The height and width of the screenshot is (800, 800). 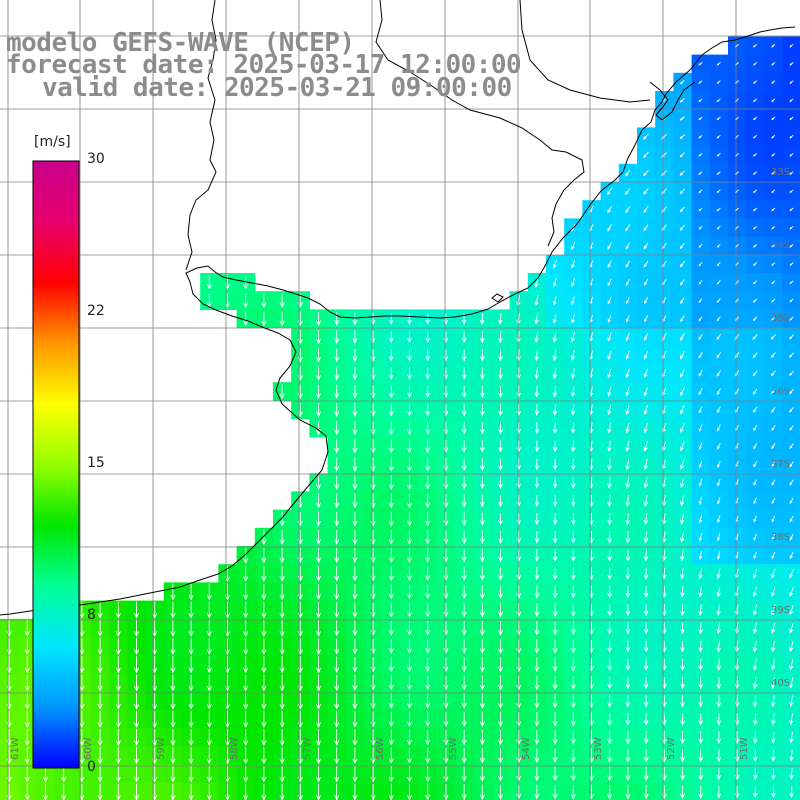 I want to click on colorbar-tick-22: 22, so click(x=96, y=311).